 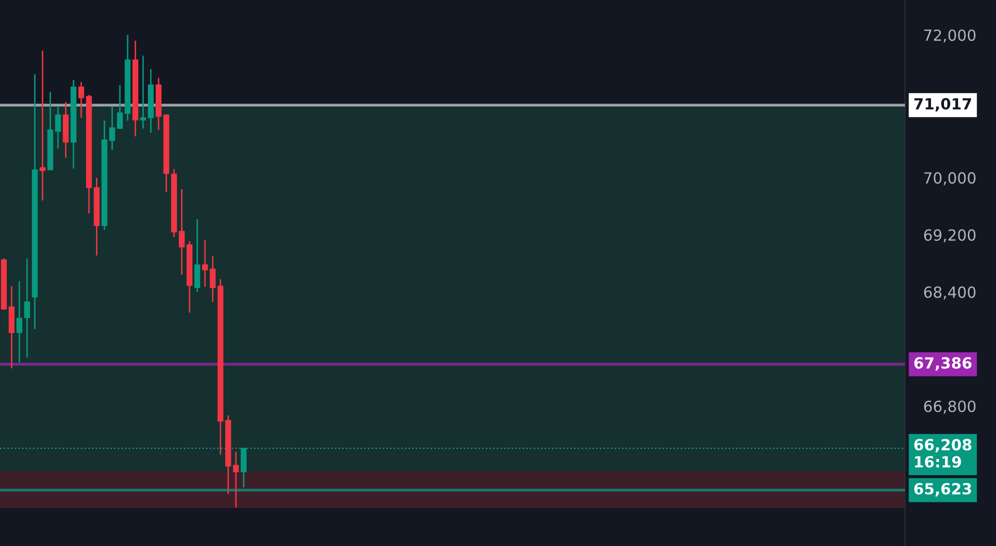 What do you see at coordinates (950, 179) in the screenshot?
I see `y-tick-label: 70,000` at bounding box center [950, 179].